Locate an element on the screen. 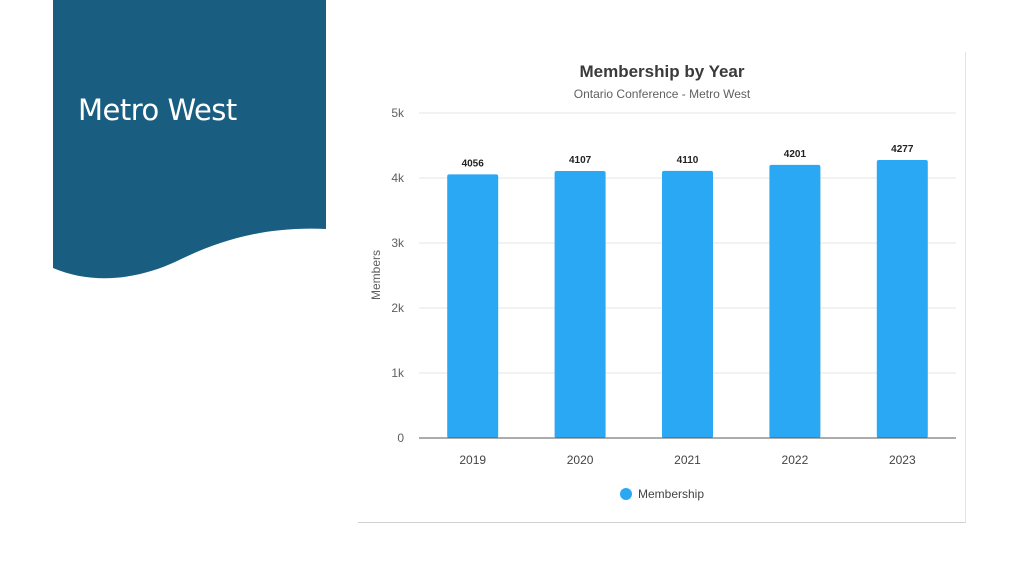 The width and height of the screenshot is (1024, 576). x-tick-label: 2023 is located at coordinates (902, 460).